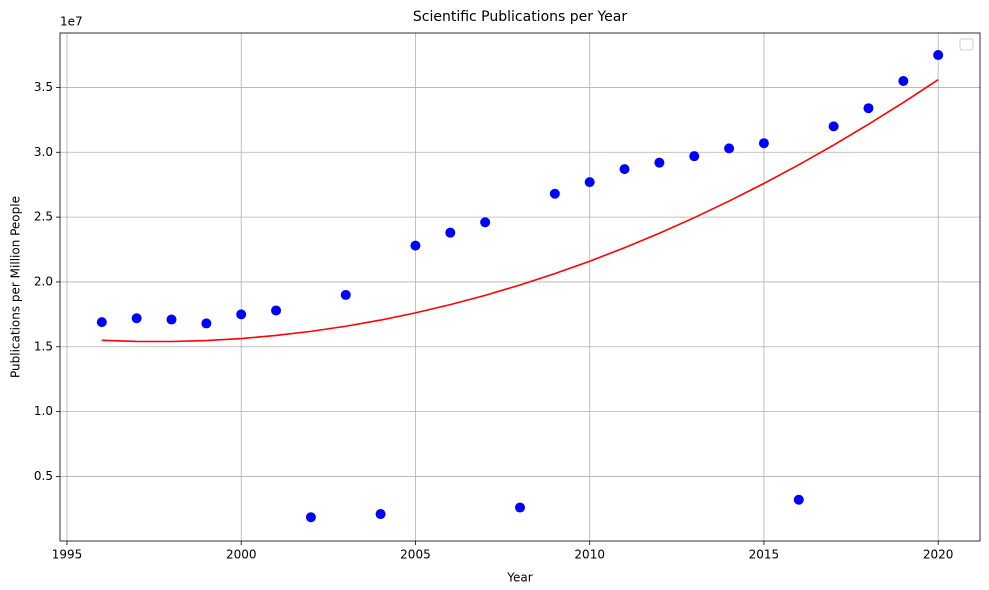  I want to click on y-tick-label: 1.0, so click(43, 411).